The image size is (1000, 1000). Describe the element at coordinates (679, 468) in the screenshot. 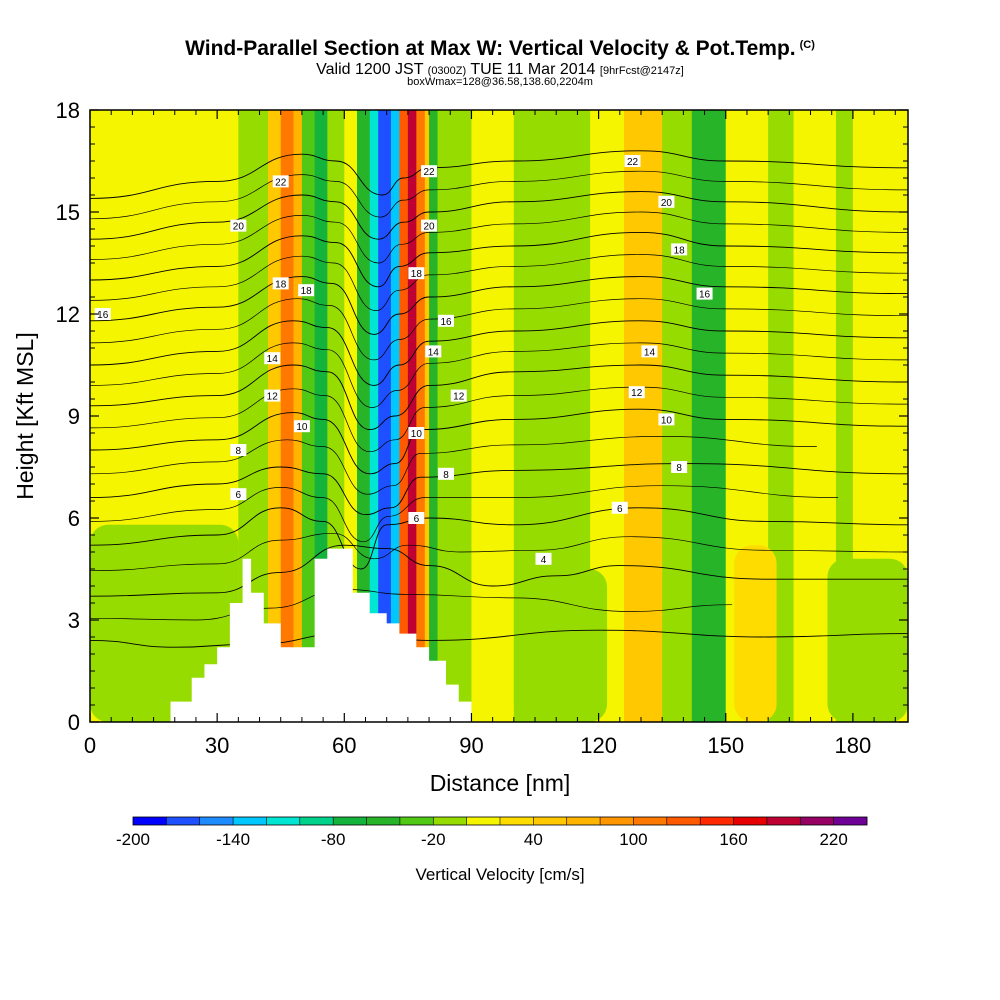

I see `contour-label: 8` at that location.